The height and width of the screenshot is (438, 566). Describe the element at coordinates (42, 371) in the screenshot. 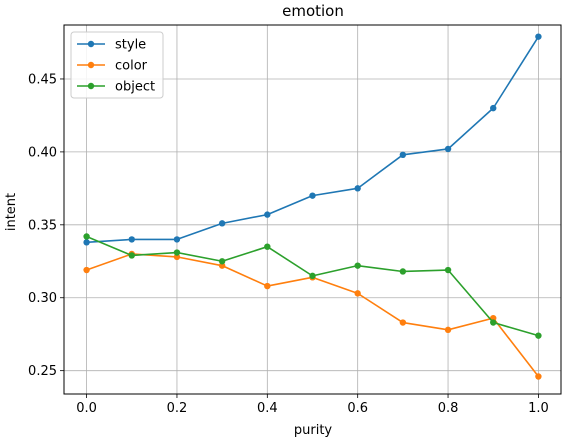

I see `y-tick-label: 0.25` at that location.